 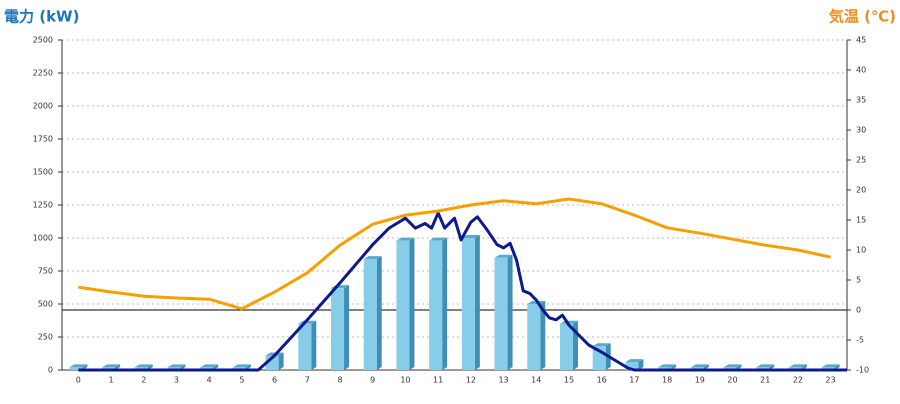 I want to click on x-tick-label: 2, so click(x=143, y=380).